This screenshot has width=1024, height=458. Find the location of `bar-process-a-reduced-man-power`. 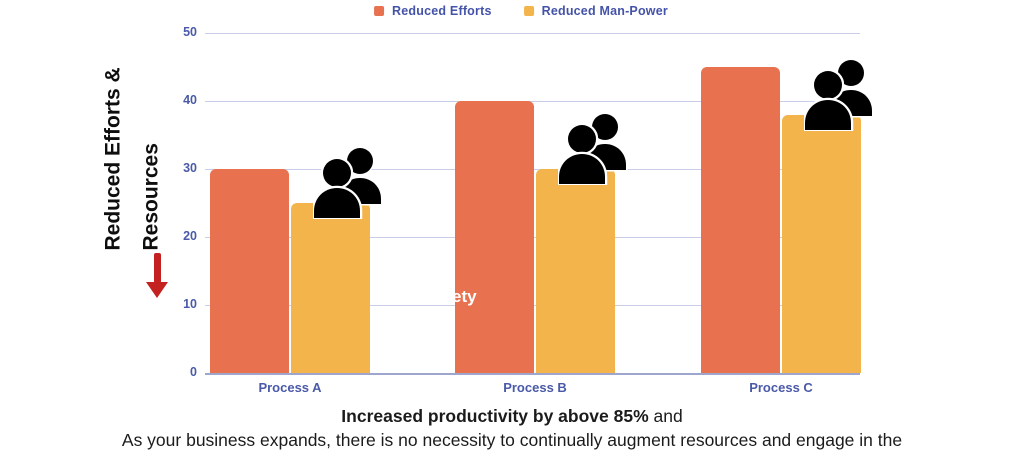

bar-process-a-reduced-man-power is located at coordinates (330, 288).